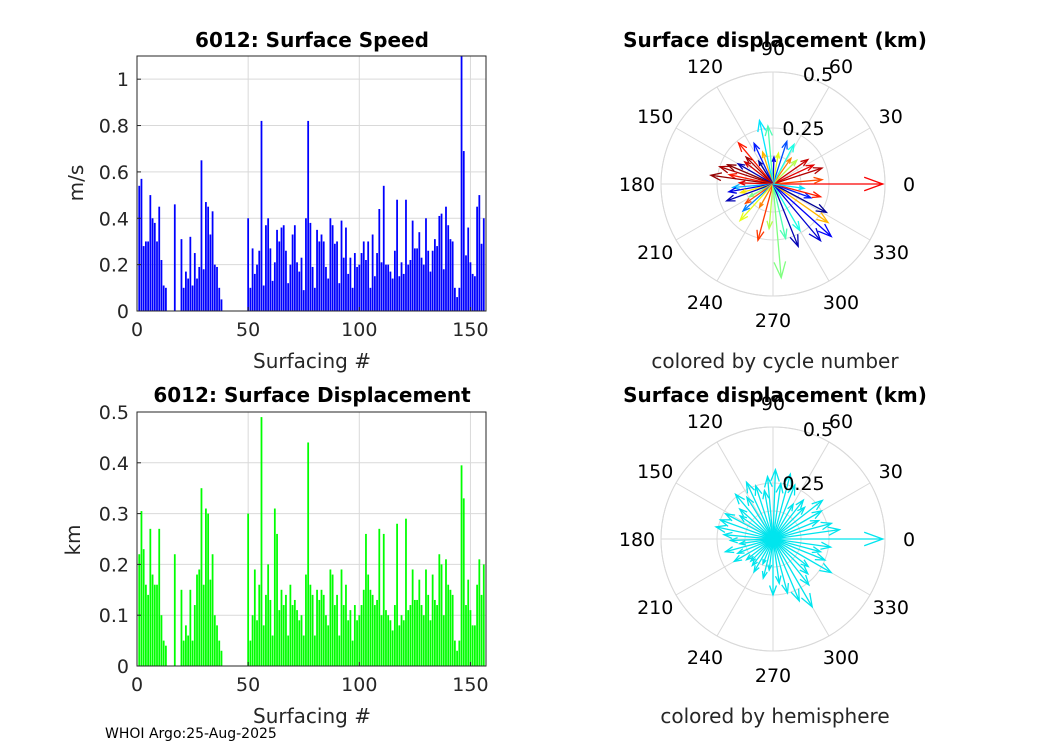  Describe the element at coordinates (773, 404) in the screenshot. I see `polar-angle-label: 90` at that location.